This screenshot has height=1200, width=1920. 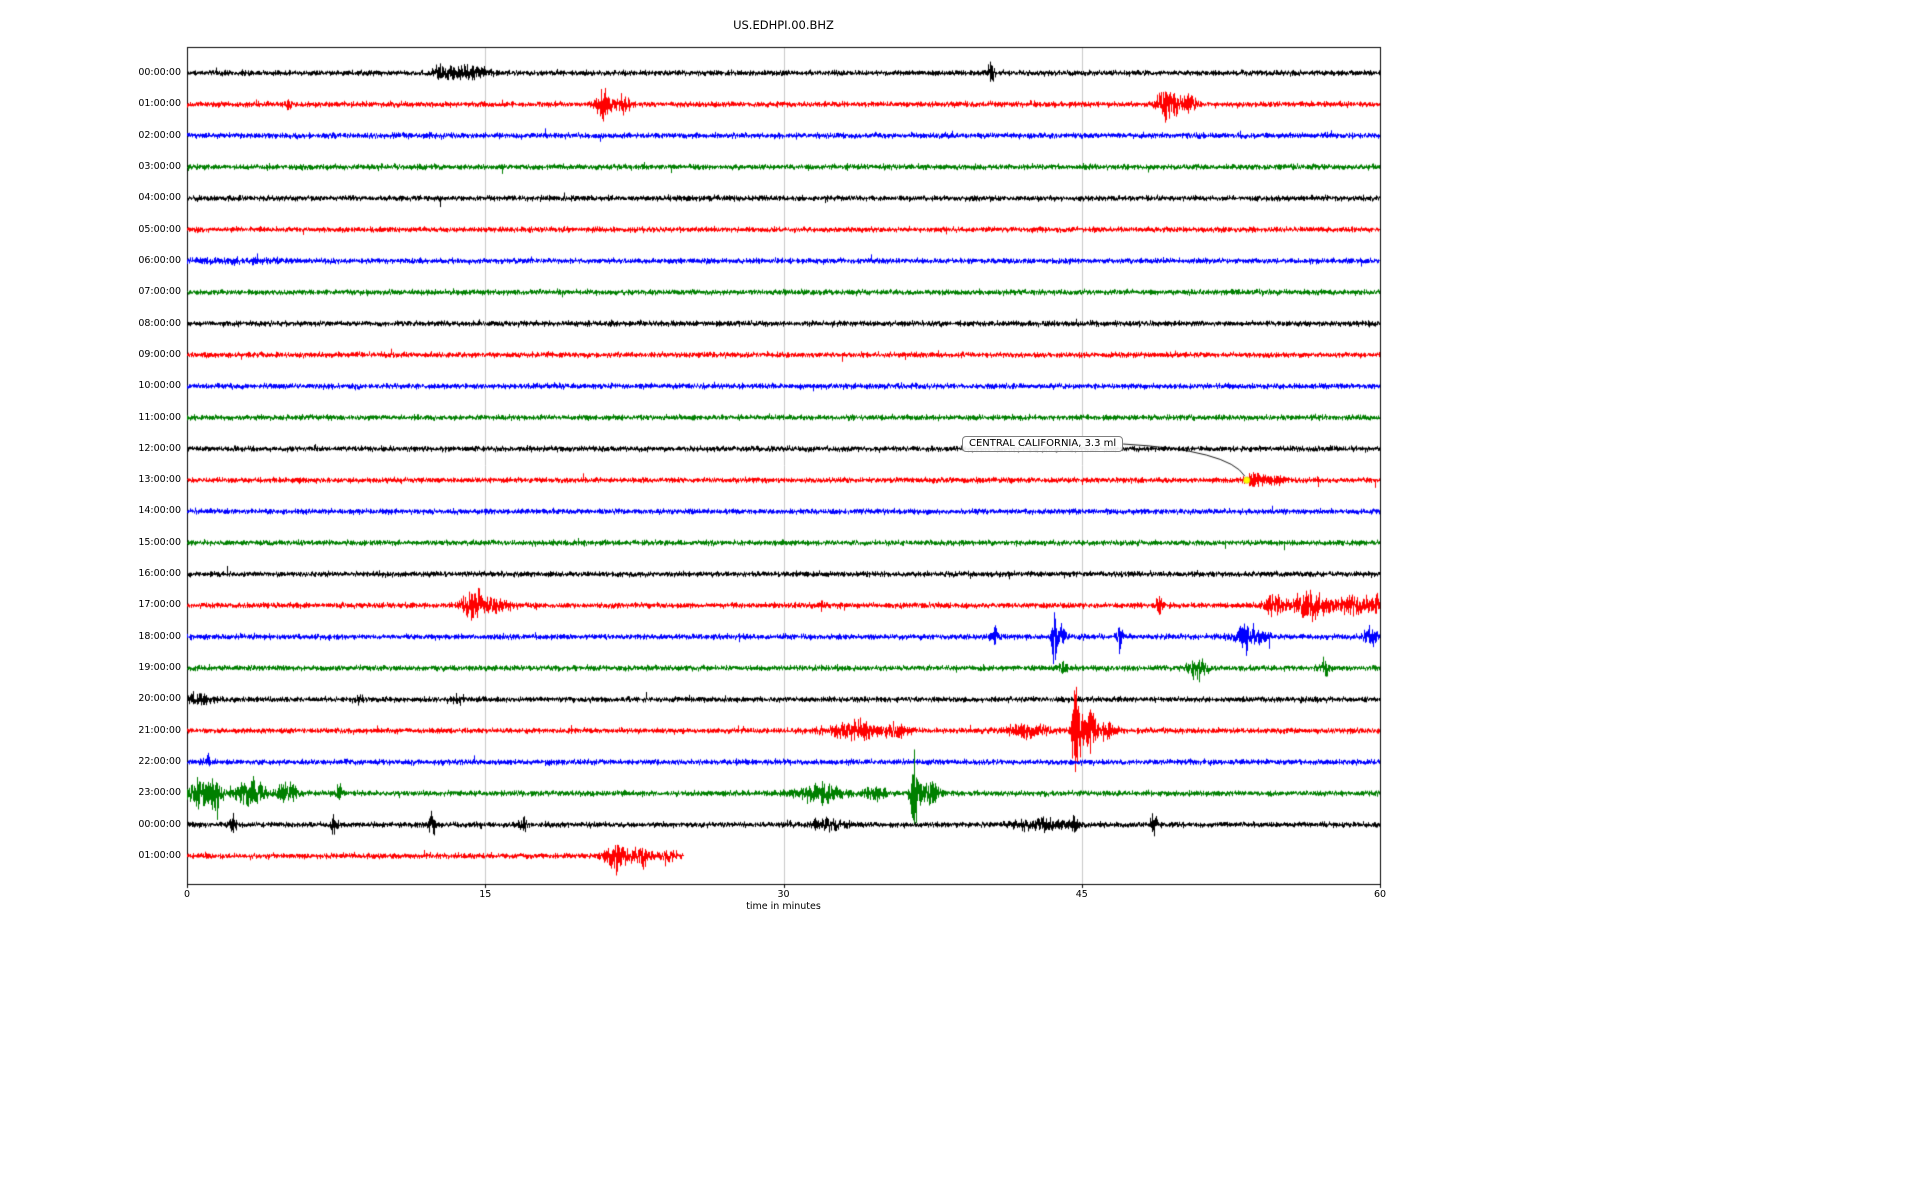 What do you see at coordinates (1043, 444) in the screenshot?
I see `event-annotation: CENTRAL CALIFORNIA, 3.3 ml` at bounding box center [1043, 444].